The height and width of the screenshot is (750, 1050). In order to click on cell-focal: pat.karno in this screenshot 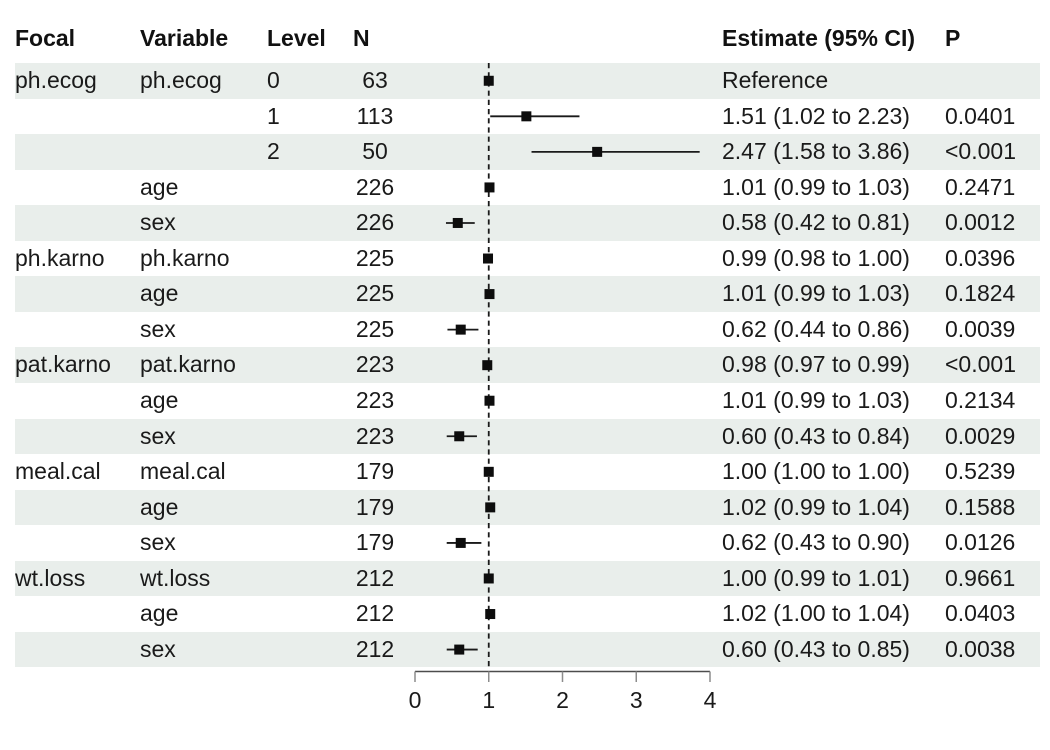, I will do `click(63, 364)`.